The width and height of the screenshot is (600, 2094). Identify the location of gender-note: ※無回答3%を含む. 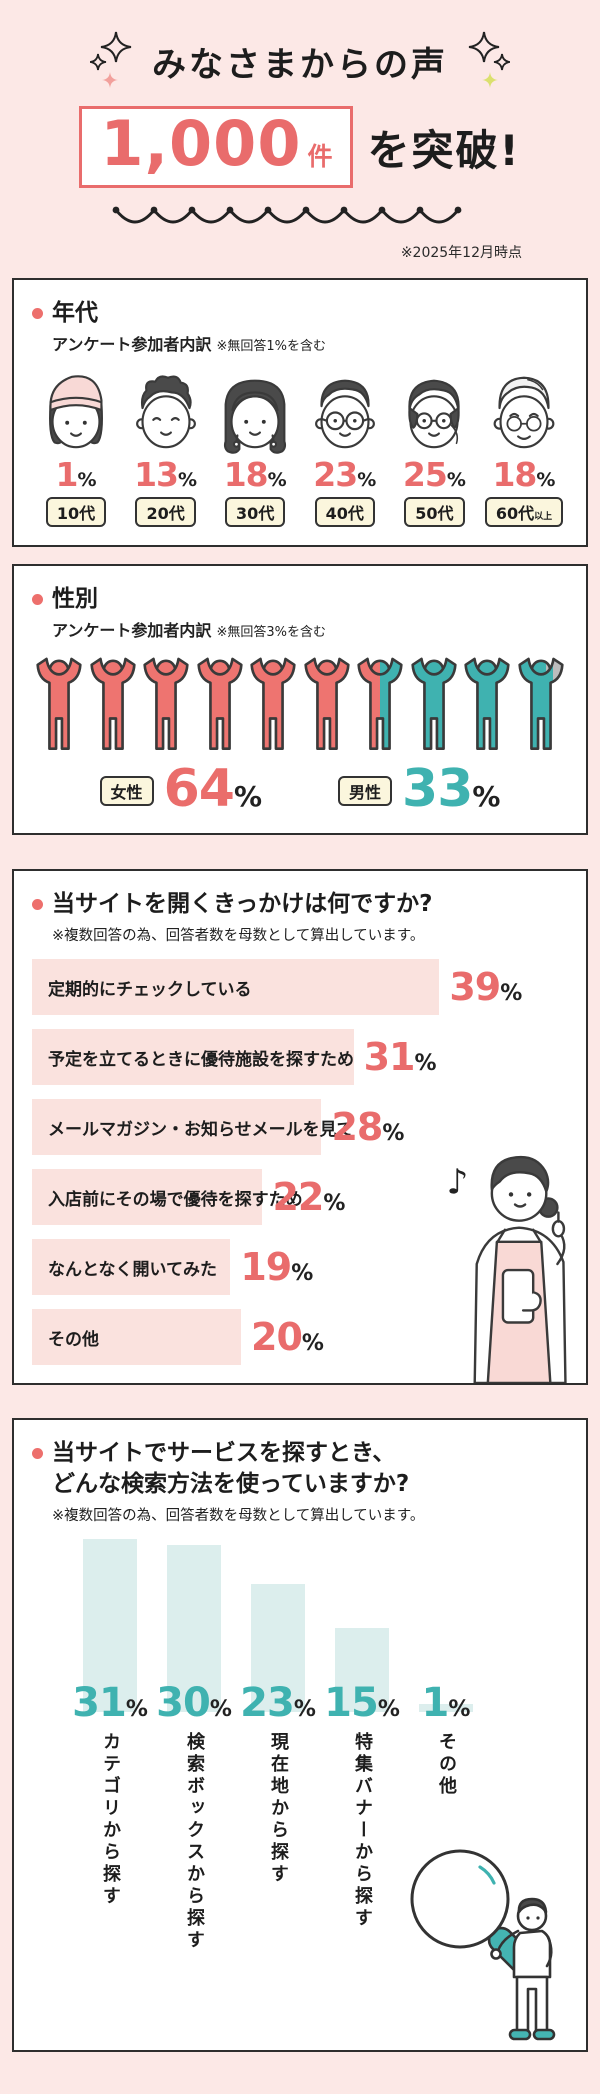
(271, 633).